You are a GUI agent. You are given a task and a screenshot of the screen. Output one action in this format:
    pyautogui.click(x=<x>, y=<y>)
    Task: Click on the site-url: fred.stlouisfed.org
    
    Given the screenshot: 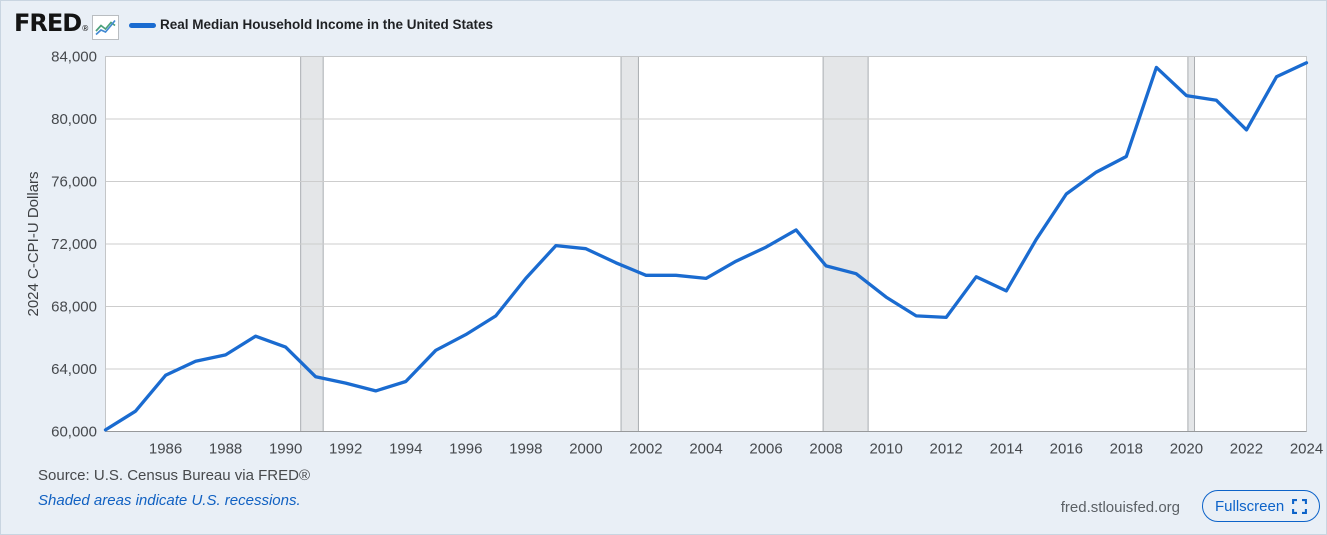 What is the action you would take?
    pyautogui.click(x=1120, y=507)
    